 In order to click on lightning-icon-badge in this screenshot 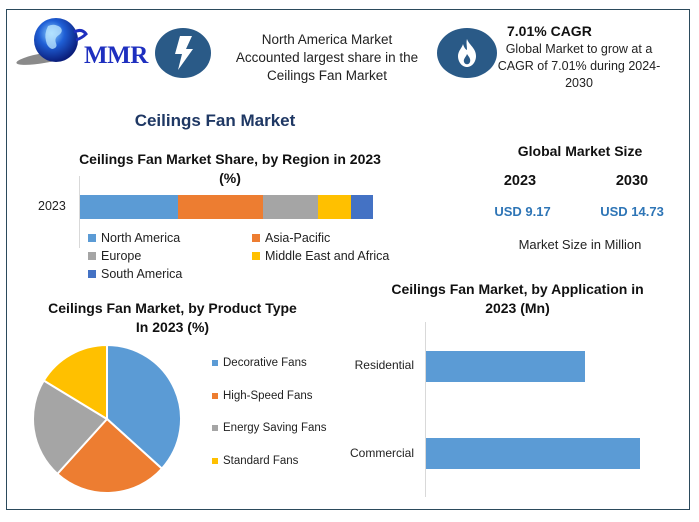, I will do `click(183, 53)`.